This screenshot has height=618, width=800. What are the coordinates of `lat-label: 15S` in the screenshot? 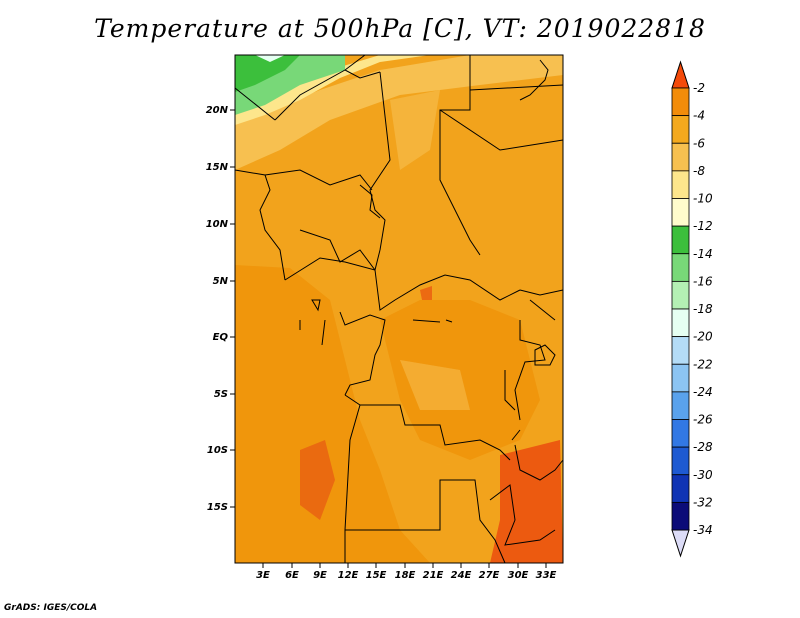 It's located at (217, 507).